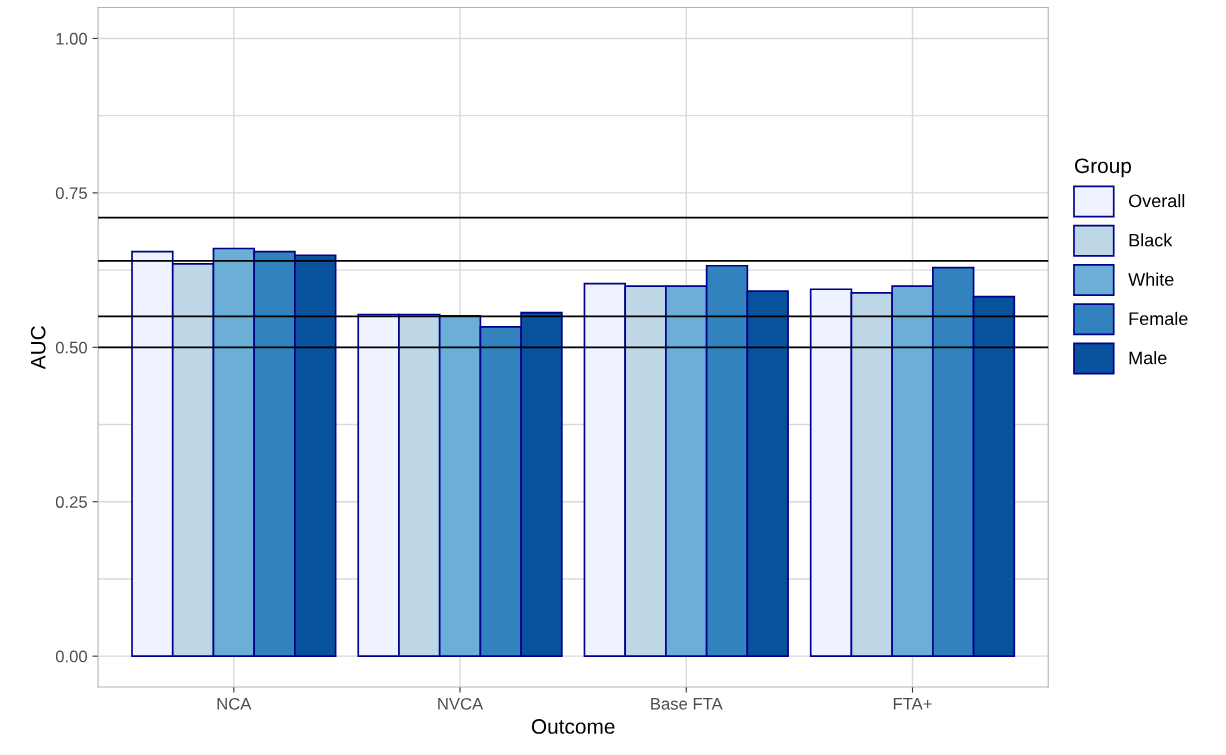 This screenshot has height=755, width=1226. I want to click on y-tick-label: 1.00, so click(72, 38).